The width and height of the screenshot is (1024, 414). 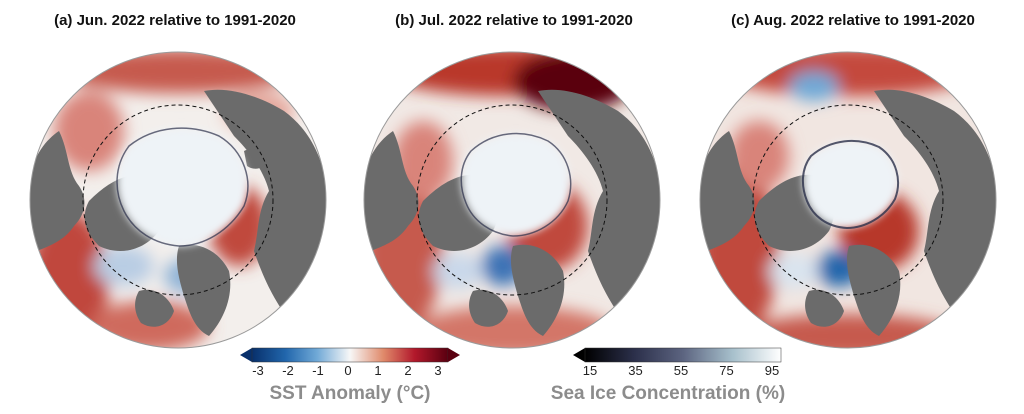 What do you see at coordinates (350, 355) in the screenshot?
I see `sst-colorbar` at bounding box center [350, 355].